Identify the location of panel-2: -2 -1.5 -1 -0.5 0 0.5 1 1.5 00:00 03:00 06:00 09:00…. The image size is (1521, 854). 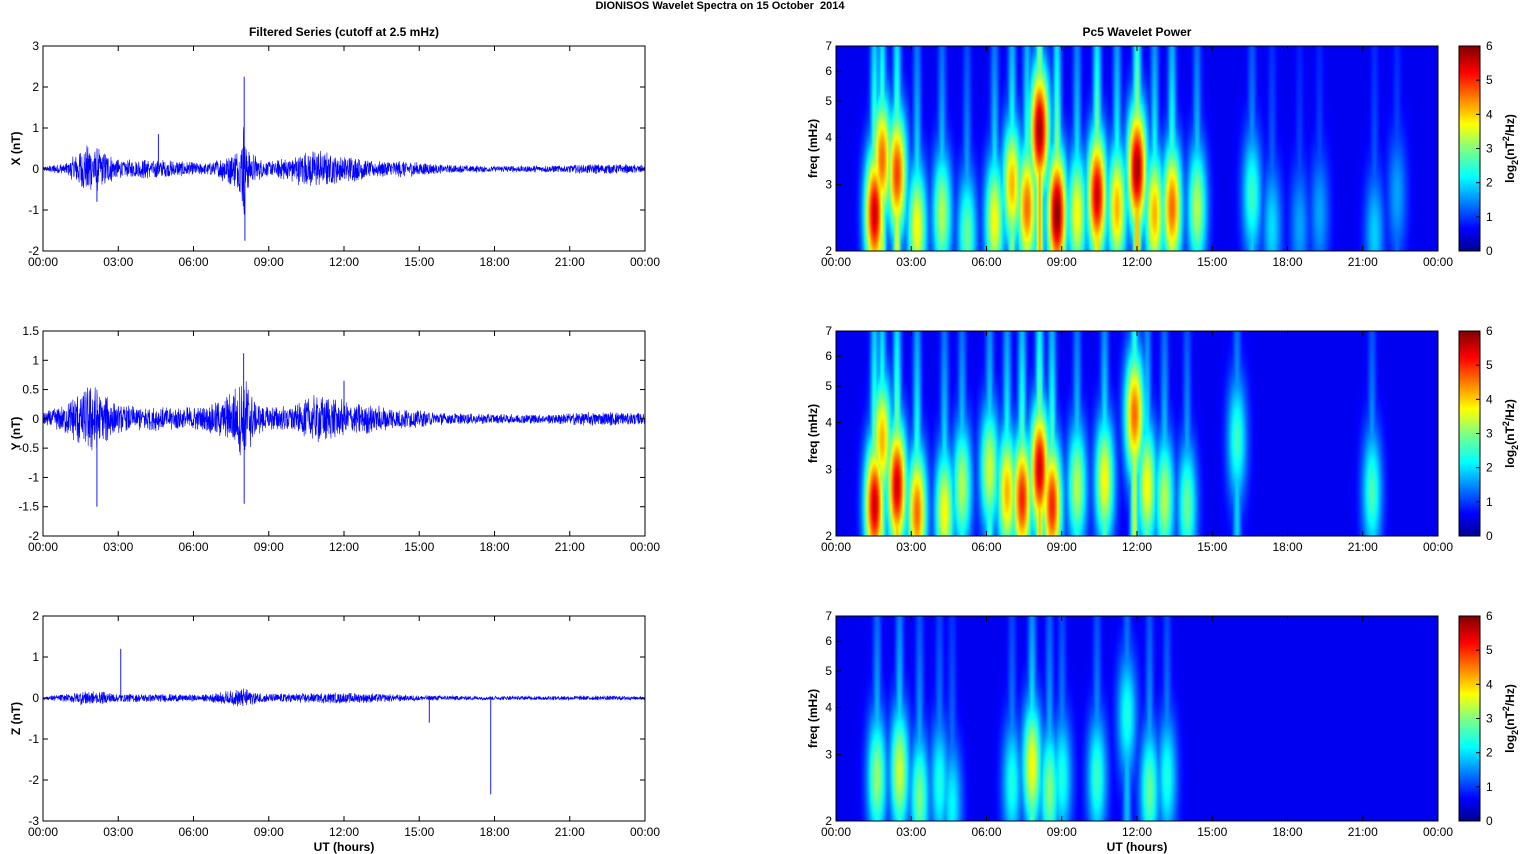
(334, 439).